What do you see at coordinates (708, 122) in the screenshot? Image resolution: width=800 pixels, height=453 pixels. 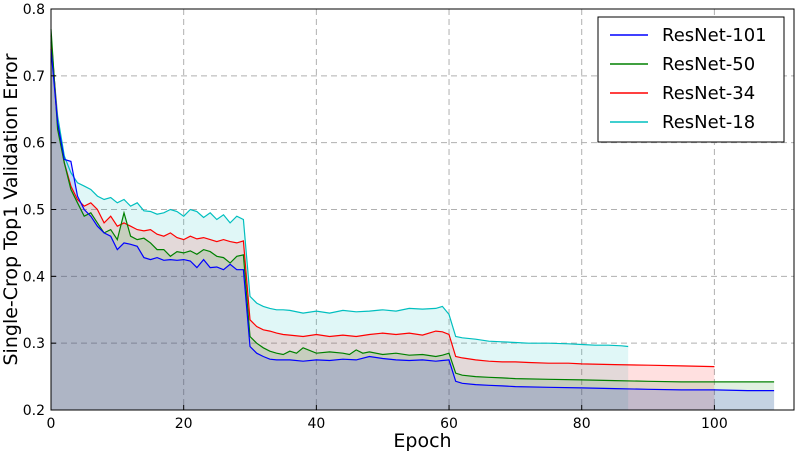 I see `legend-label-resnet-18: ResNet-18` at bounding box center [708, 122].